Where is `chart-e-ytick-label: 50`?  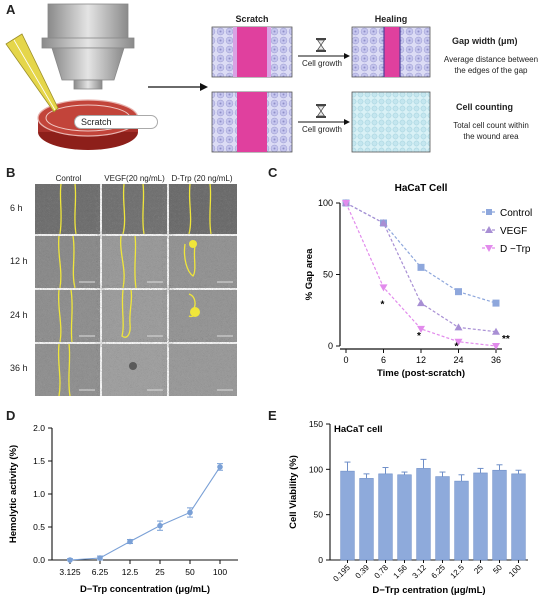 chart-e-ytick-label: 50 is located at coordinates (319, 515).